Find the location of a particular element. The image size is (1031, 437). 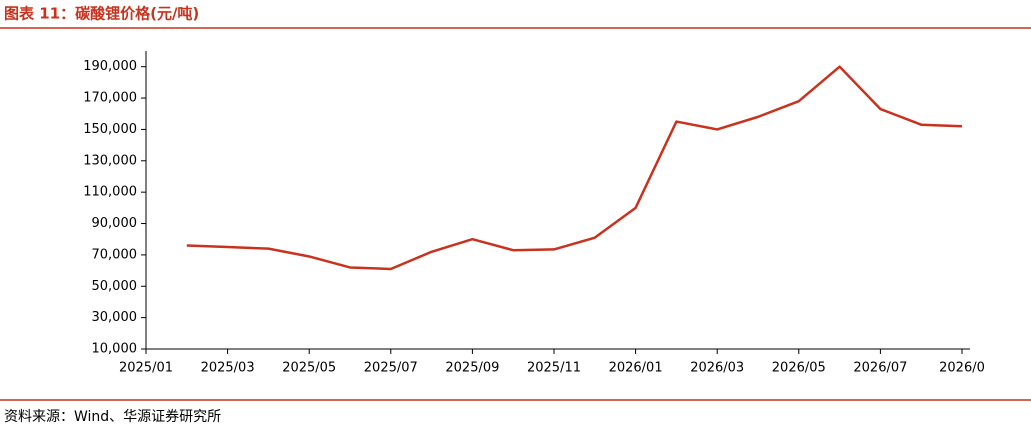

x-tick-label: 2025/07 is located at coordinates (391, 368).